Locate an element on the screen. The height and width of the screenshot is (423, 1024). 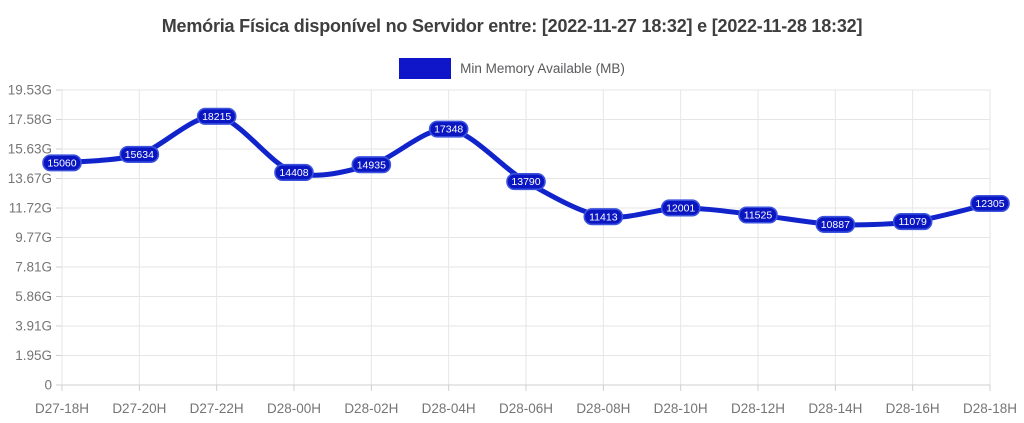
point-label-value: 17348 is located at coordinates (448, 130).